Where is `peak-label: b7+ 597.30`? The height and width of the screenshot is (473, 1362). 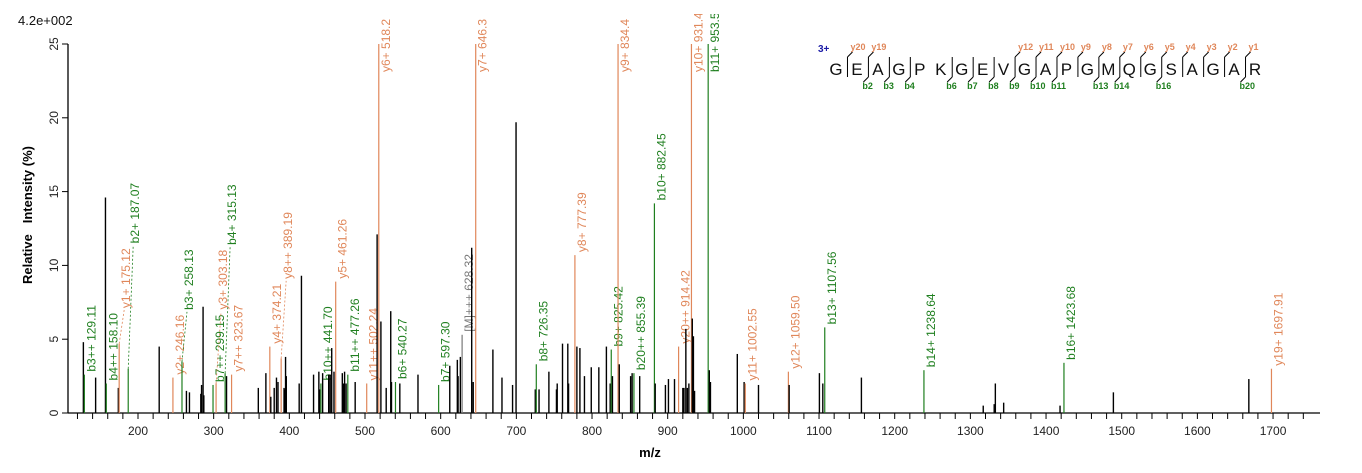
peak-label: b7+ 597.30 is located at coordinates (446, 351).